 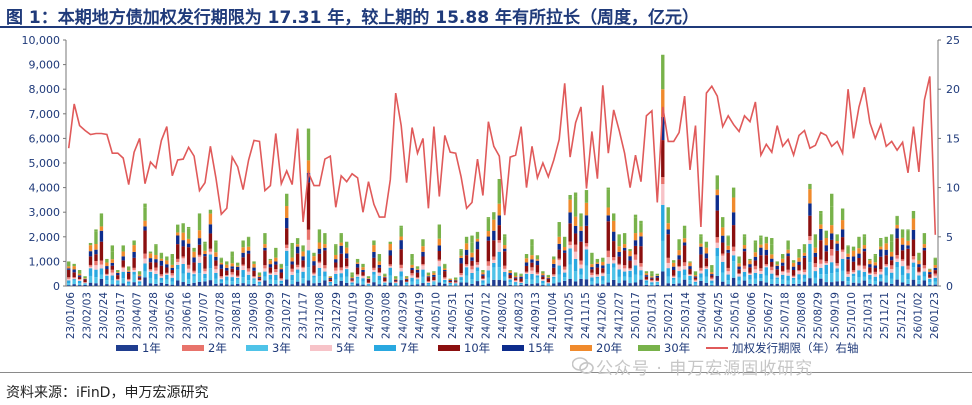 What do you see at coordinates (403, 315) in the screenshot?
I see `x-tick-label: 24/03/29` at bounding box center [403, 315].